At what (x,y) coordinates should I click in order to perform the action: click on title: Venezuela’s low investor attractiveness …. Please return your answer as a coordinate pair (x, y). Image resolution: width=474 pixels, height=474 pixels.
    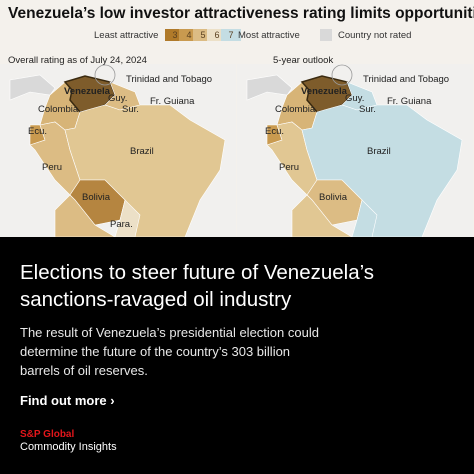
    Looking at the image, I should click on (241, 13).